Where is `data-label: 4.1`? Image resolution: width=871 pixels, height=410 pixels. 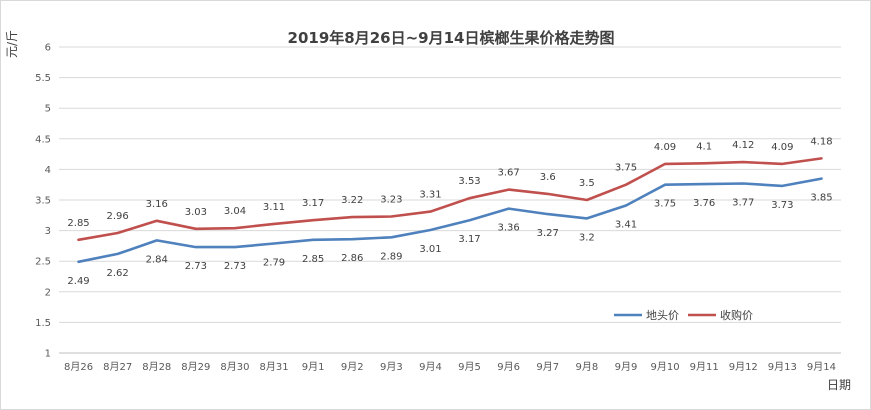 data-label: 4.1 is located at coordinates (704, 146).